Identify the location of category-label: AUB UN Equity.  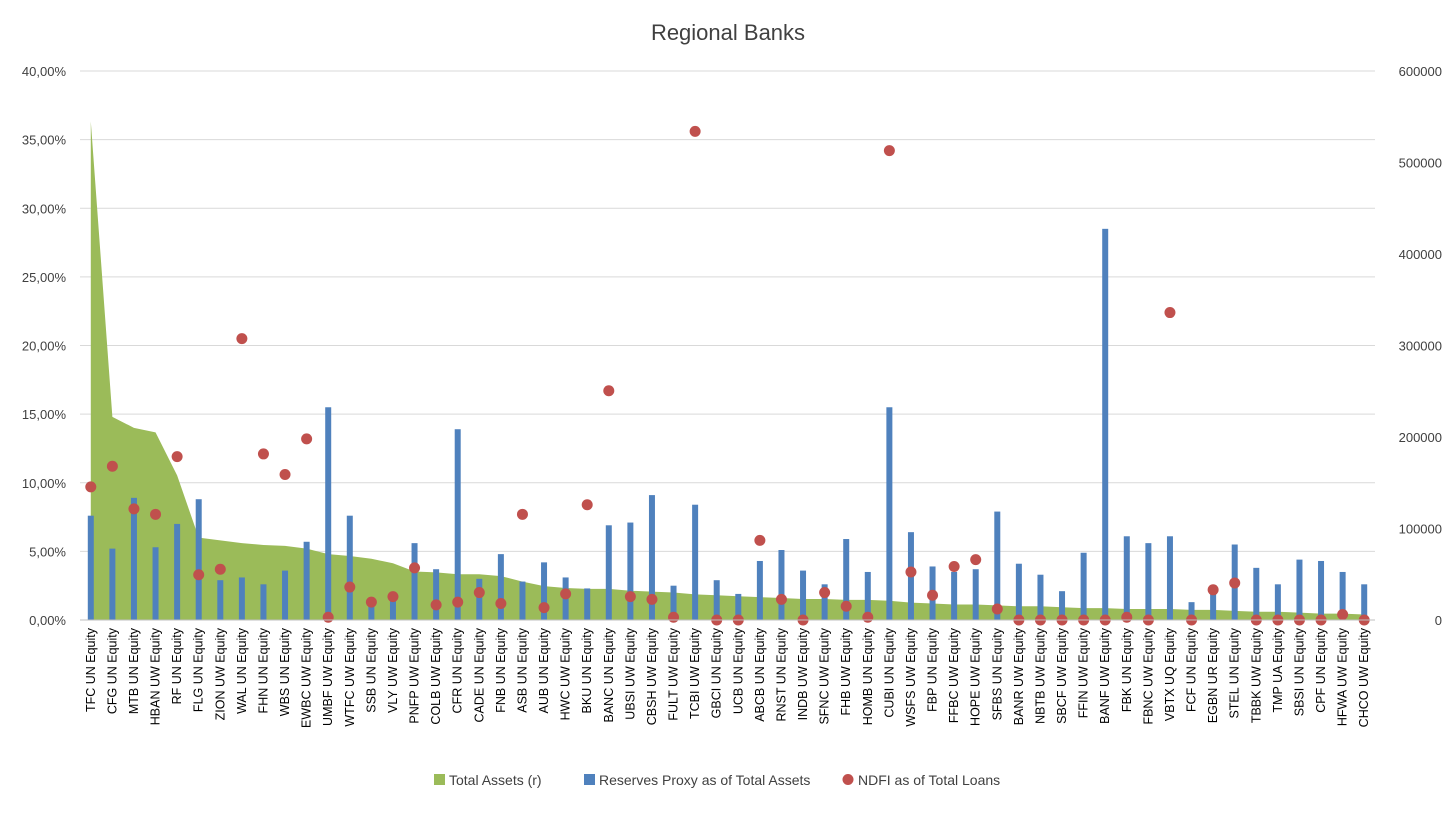
(544, 670).